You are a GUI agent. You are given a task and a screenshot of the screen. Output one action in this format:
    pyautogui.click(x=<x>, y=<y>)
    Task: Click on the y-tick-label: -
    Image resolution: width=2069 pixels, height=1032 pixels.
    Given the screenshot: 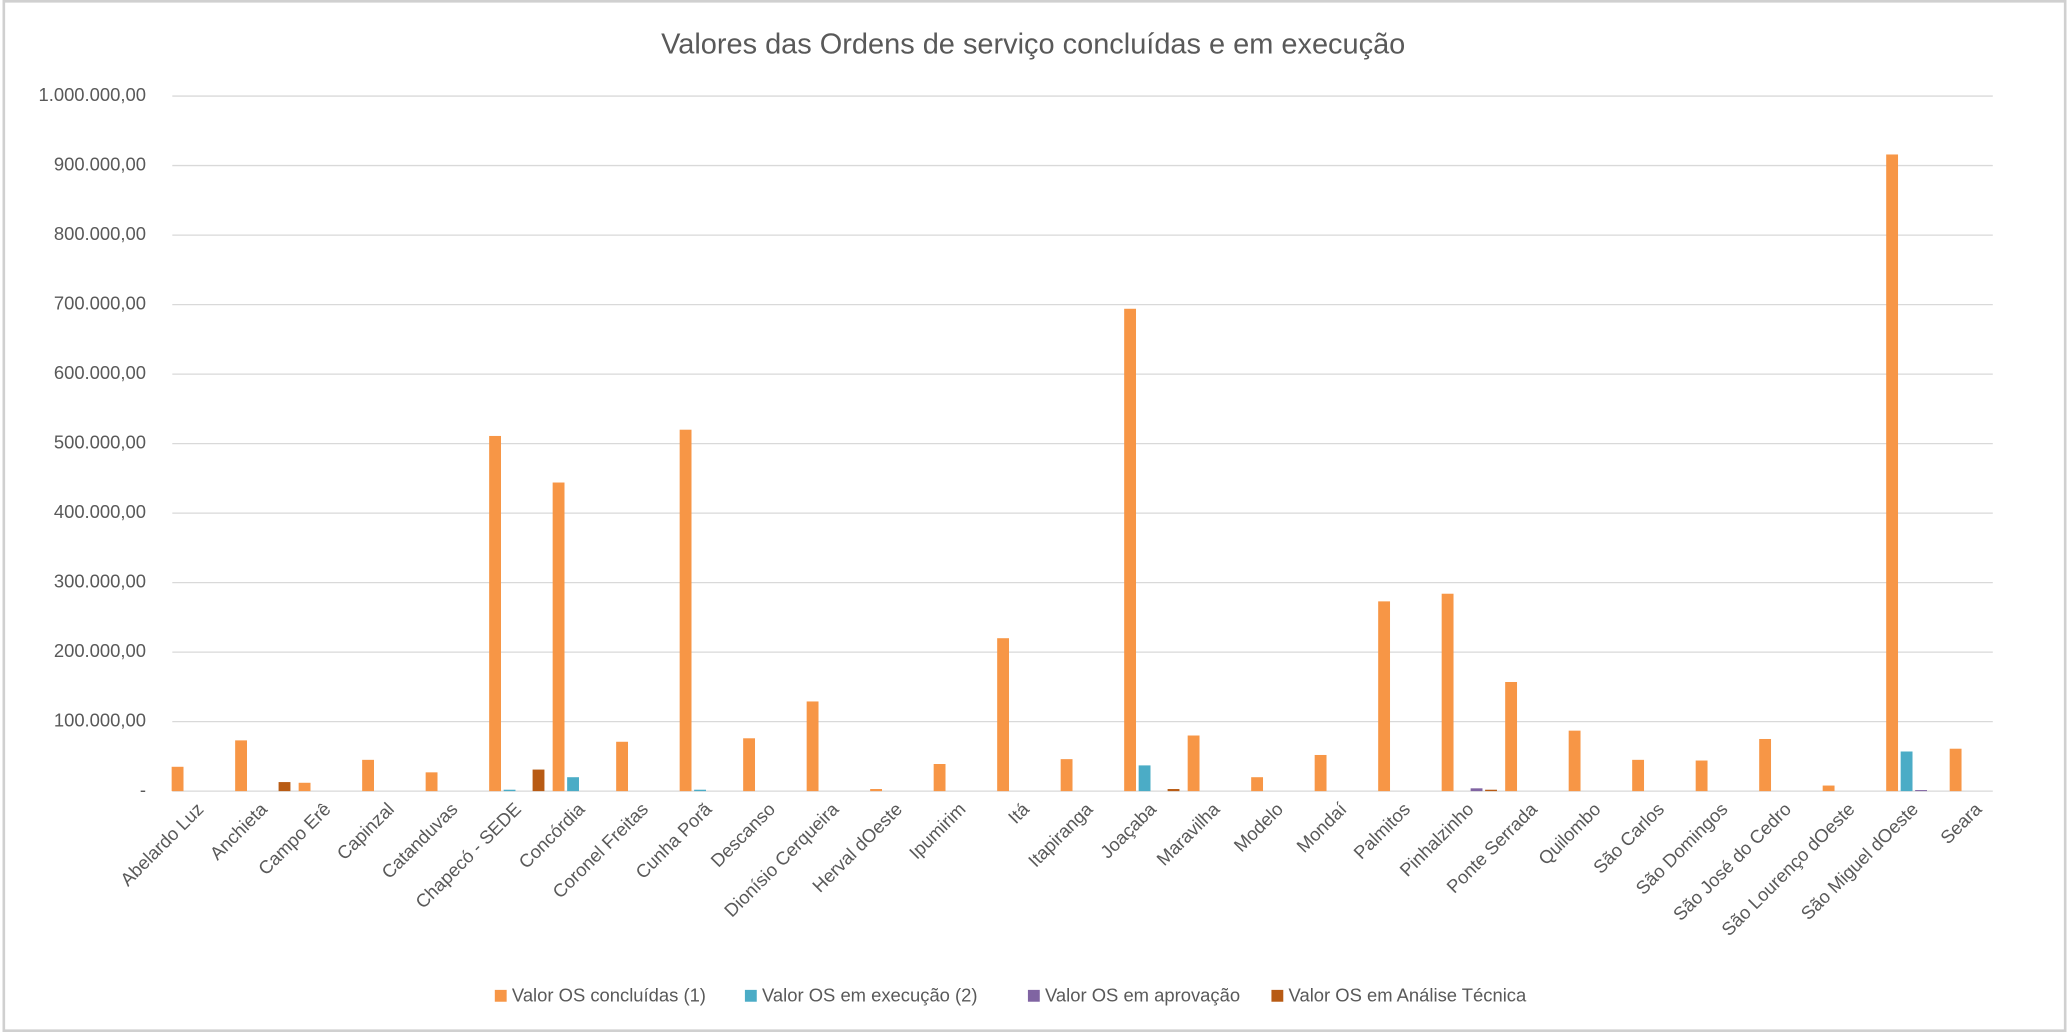 What is the action you would take?
    pyautogui.click(x=143, y=789)
    